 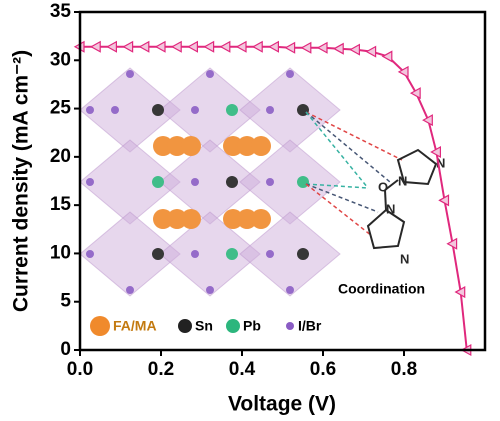 I want to click on svg-text: O, so click(x=383, y=186).